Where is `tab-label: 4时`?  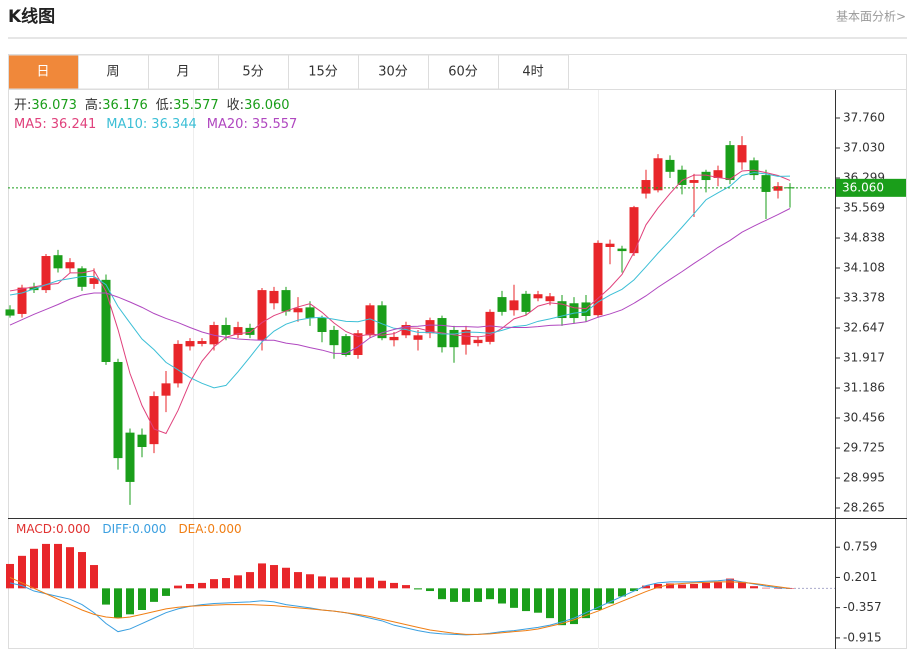 tab-label: 4时 is located at coordinates (532, 72).